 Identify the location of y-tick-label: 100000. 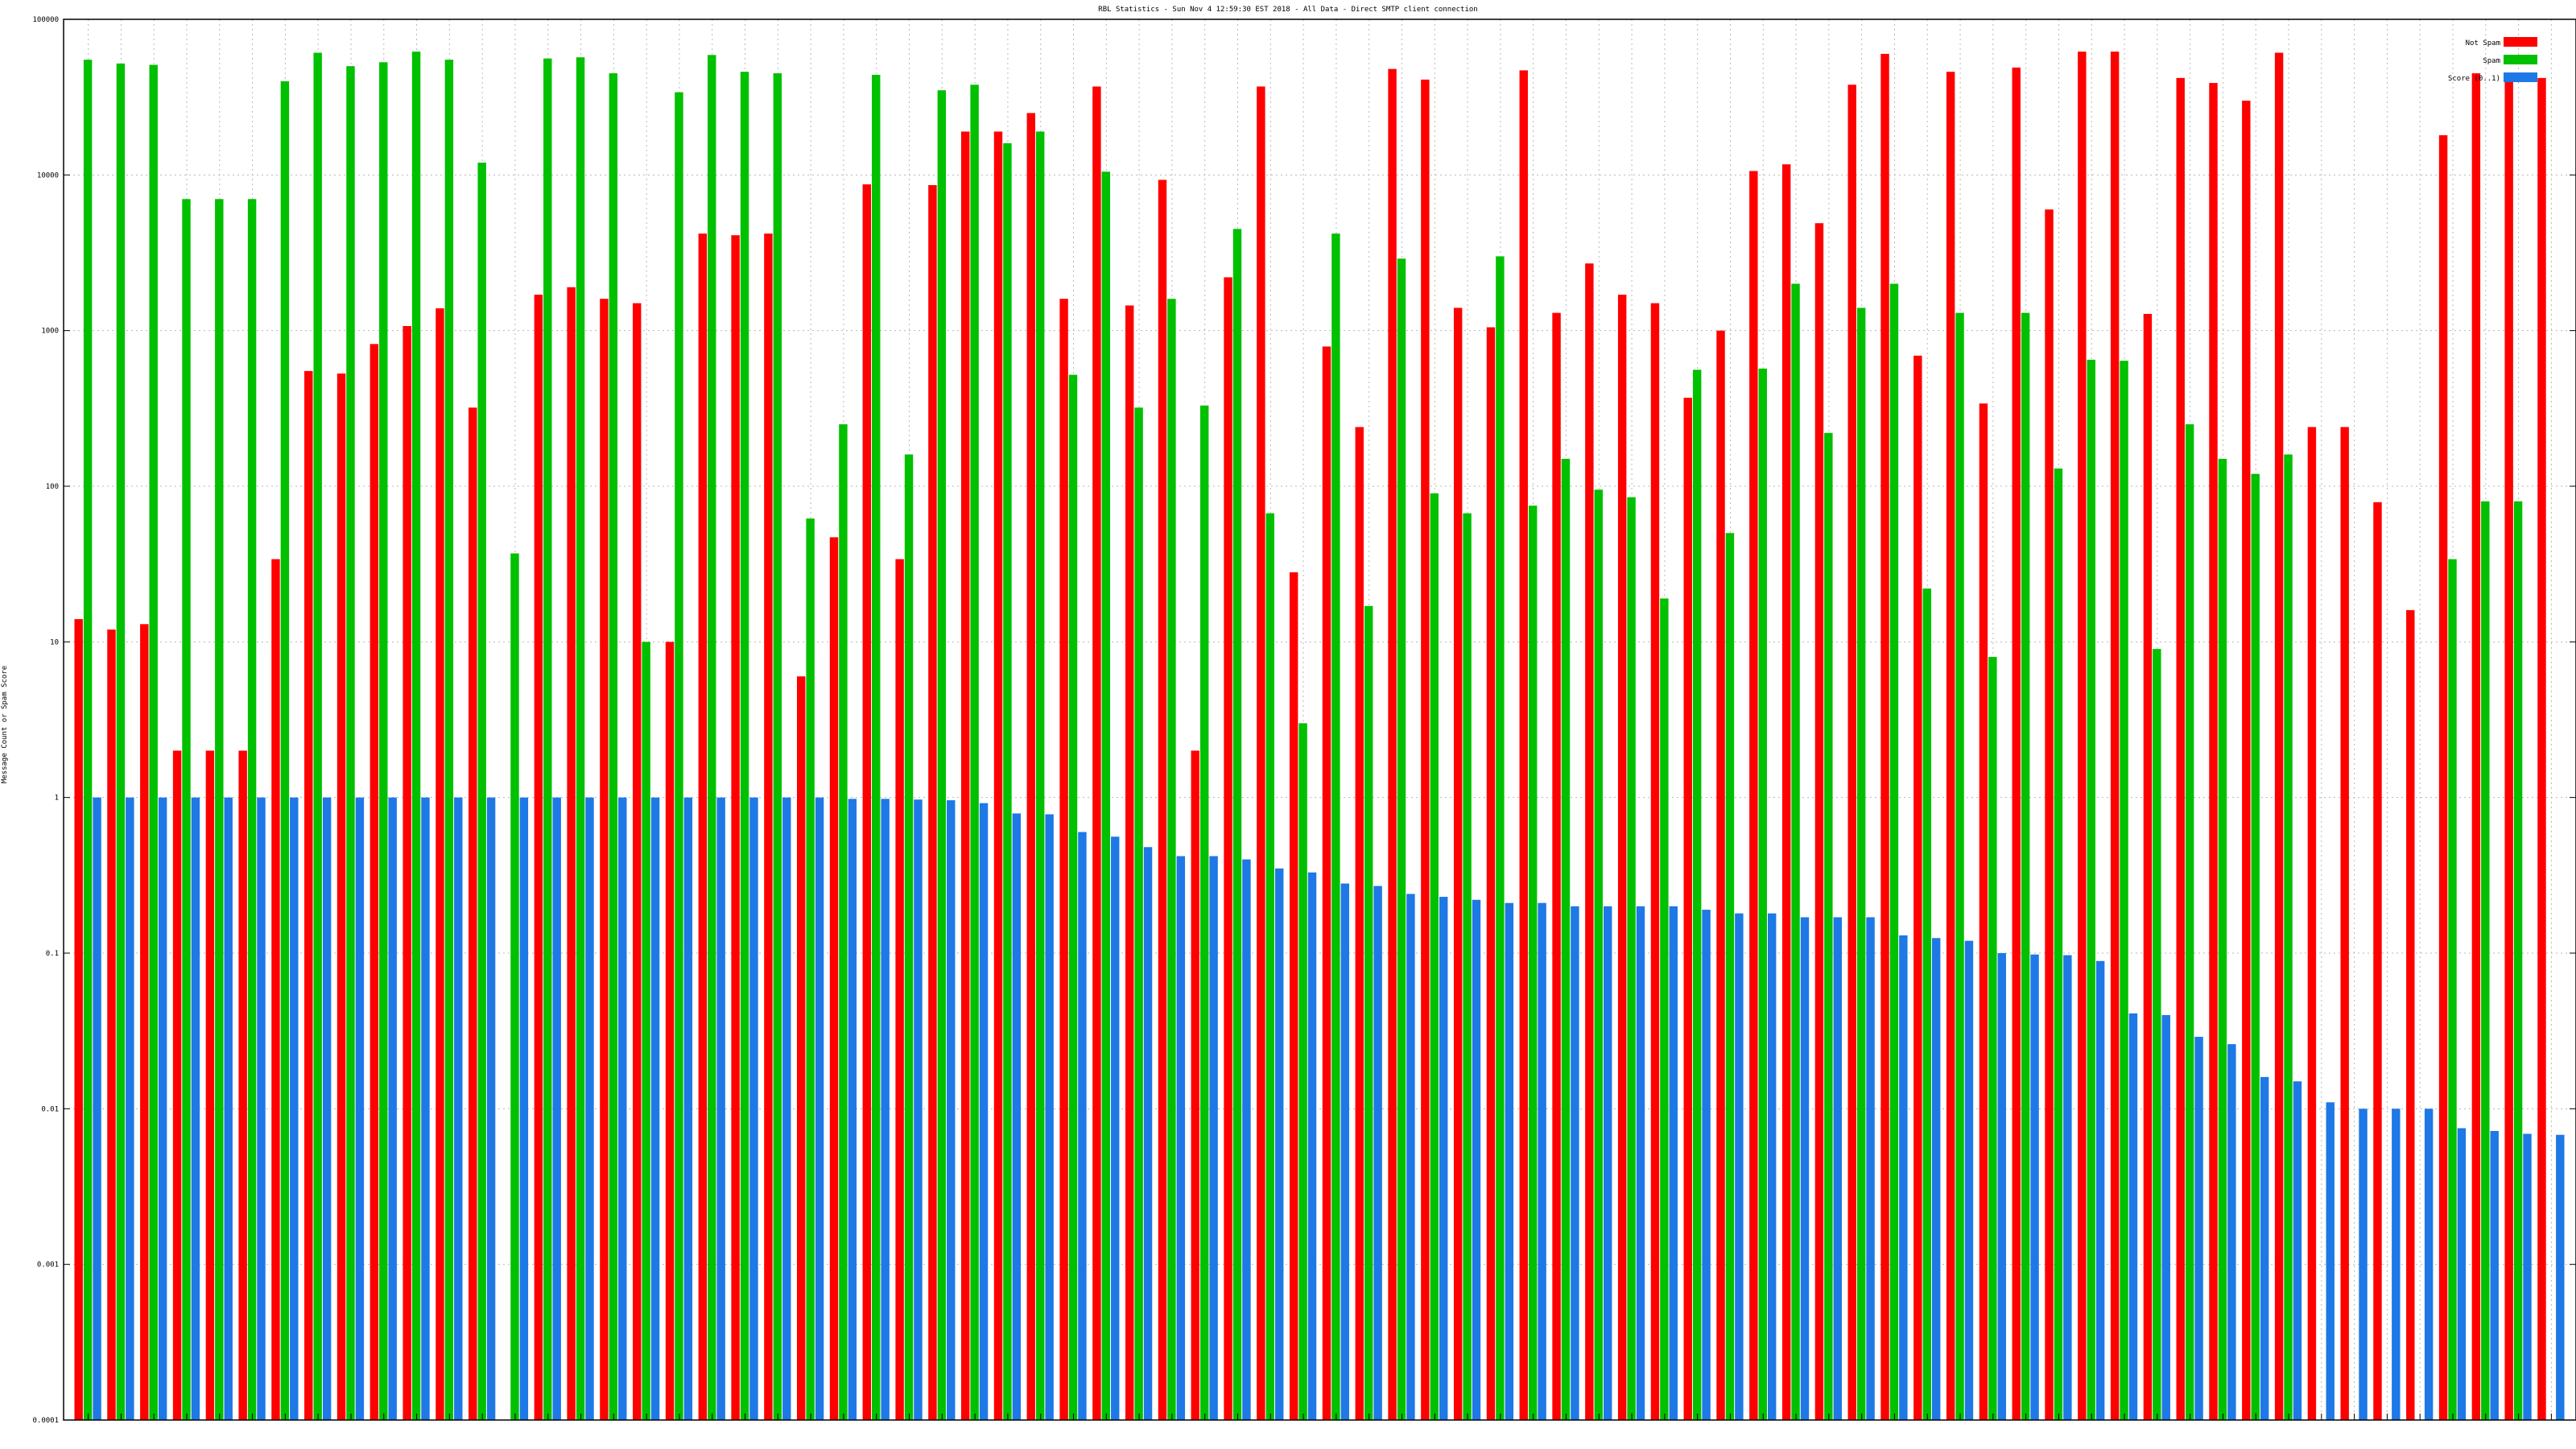
(45, 20).